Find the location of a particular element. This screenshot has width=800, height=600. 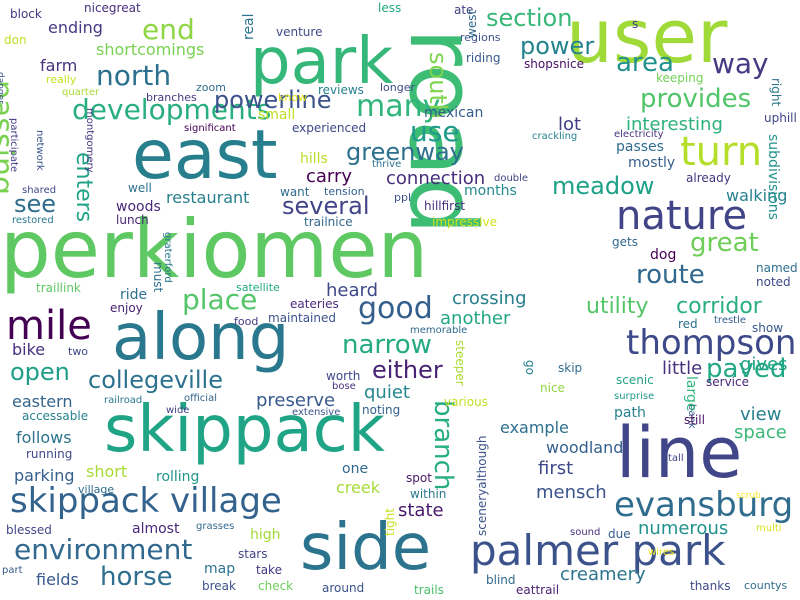

word: ate is located at coordinates (464, 10).